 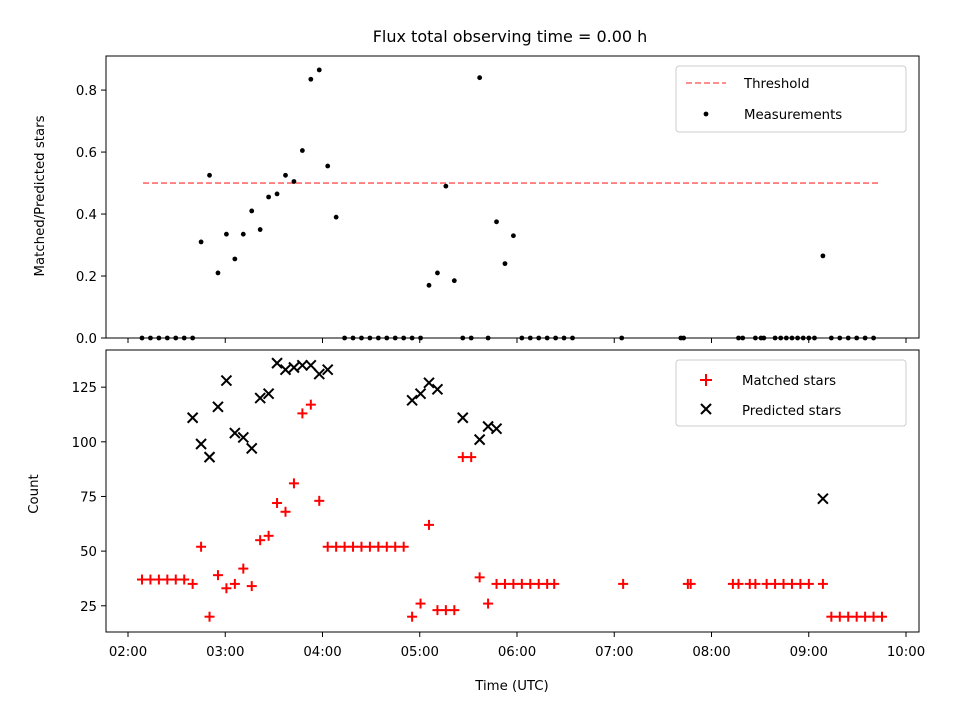 What do you see at coordinates (507, 431) in the screenshot?
I see `predicted-star-markers` at bounding box center [507, 431].